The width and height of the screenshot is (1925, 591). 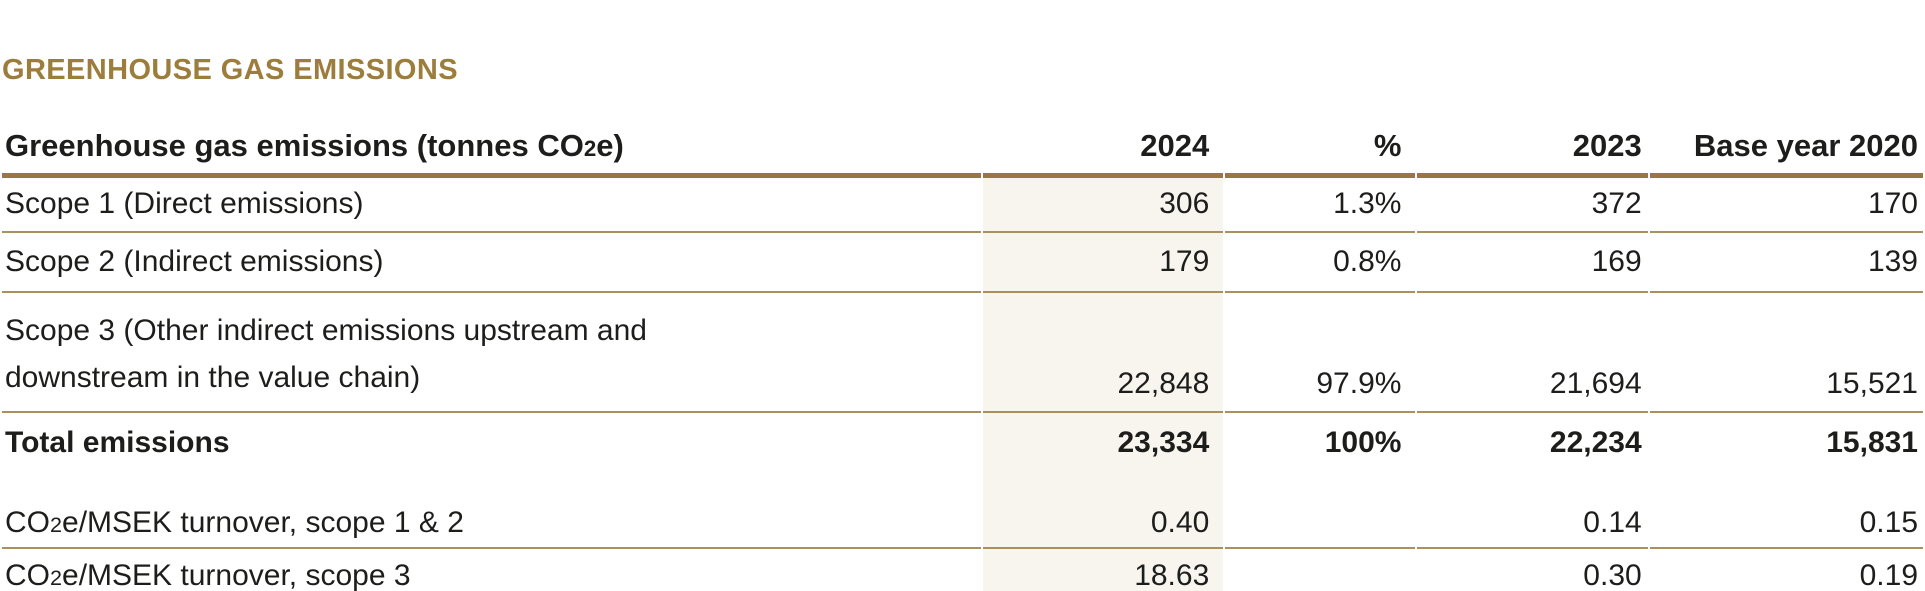 I want to click on value-base-year: 170, so click(x=1786, y=205).